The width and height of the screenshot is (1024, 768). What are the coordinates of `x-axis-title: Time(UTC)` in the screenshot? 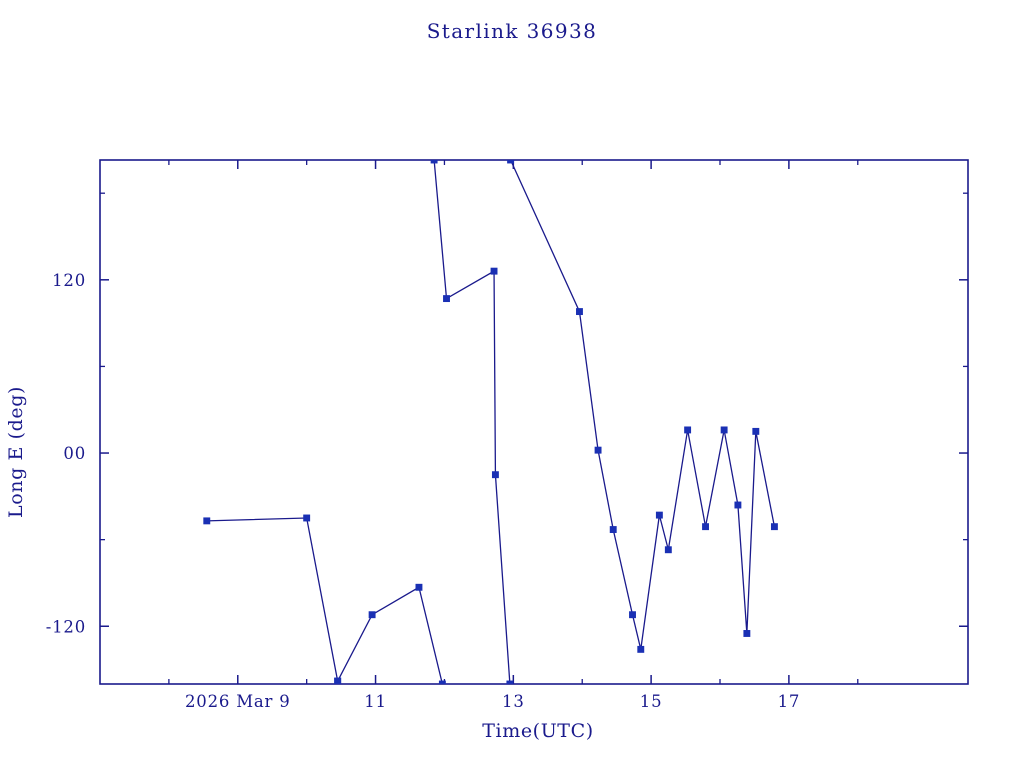 It's located at (537, 731).